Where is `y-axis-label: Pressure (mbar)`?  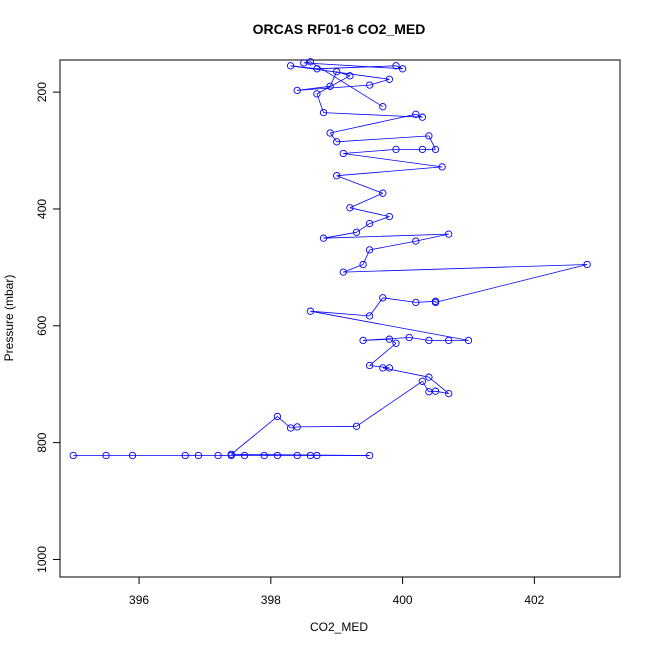 y-axis-label: Pressure (mbar) is located at coordinates (9, 318).